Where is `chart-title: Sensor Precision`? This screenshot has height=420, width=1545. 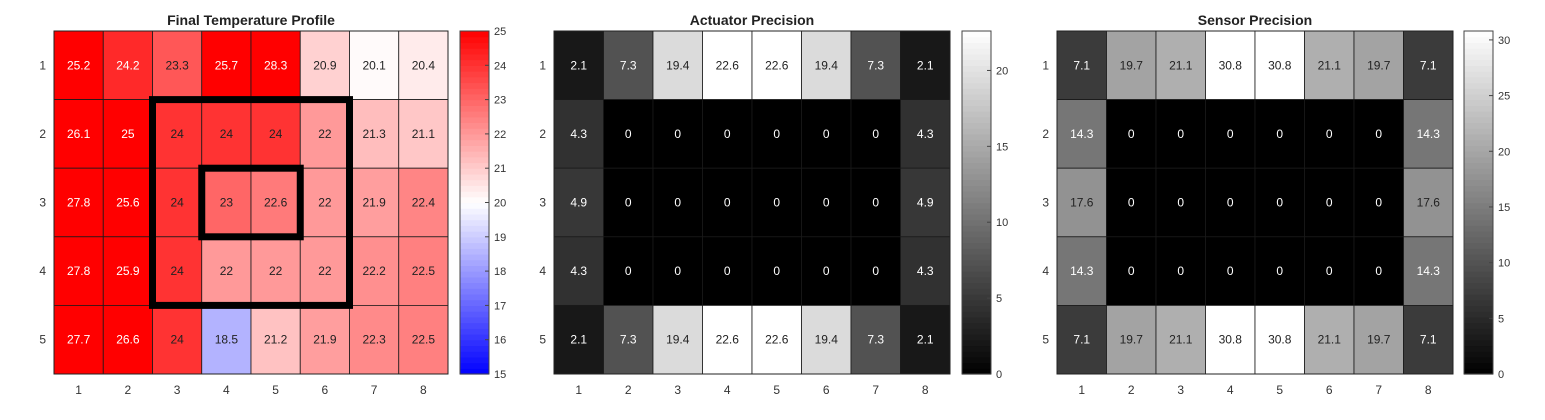 chart-title: Sensor Precision is located at coordinates (1255, 20).